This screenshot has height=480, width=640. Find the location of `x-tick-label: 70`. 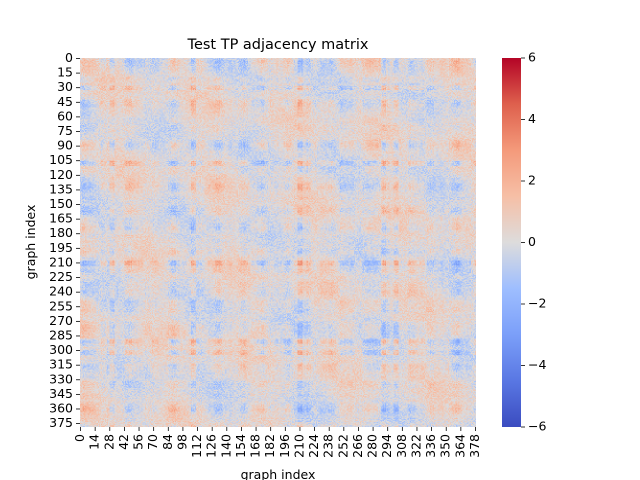

x-tick-label: 70 is located at coordinates (152, 442).